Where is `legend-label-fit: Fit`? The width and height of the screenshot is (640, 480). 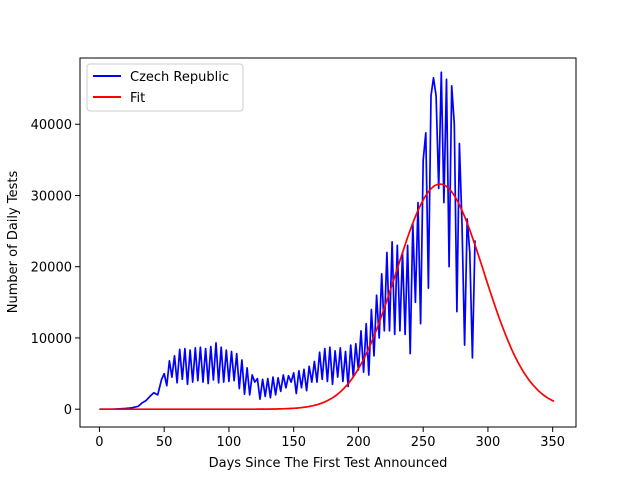
legend-label-fit: Fit is located at coordinates (137, 98).